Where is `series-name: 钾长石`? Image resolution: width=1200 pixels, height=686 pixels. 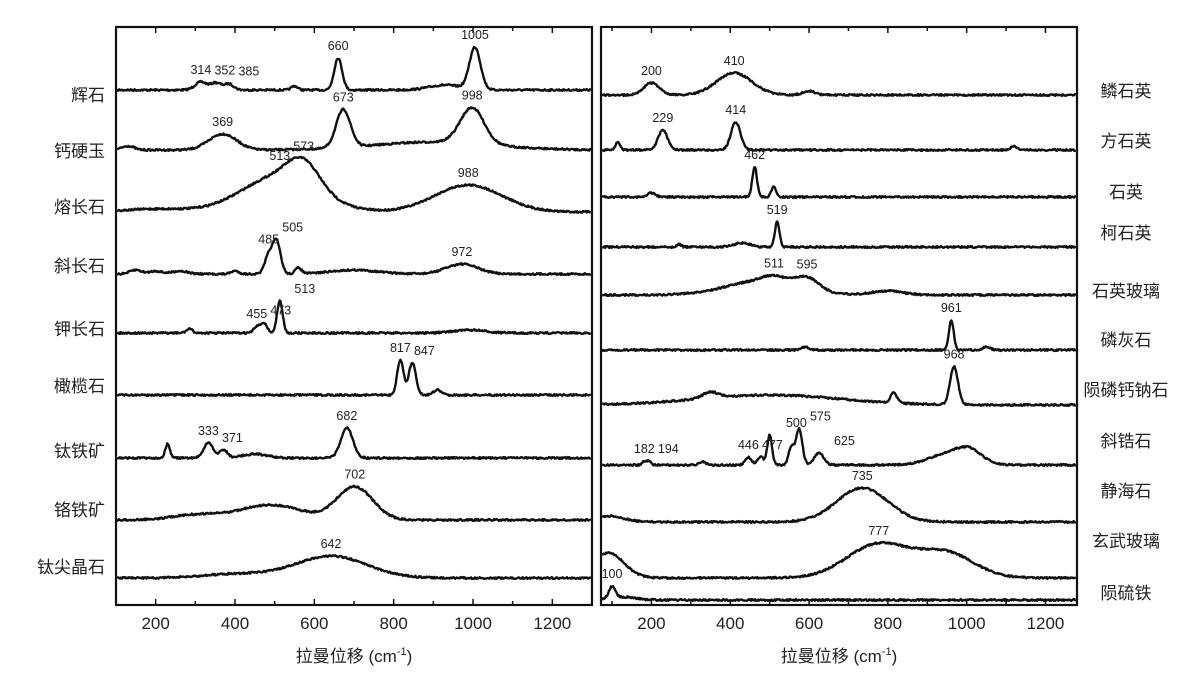 series-name: 钾长石 is located at coordinates (79, 329).